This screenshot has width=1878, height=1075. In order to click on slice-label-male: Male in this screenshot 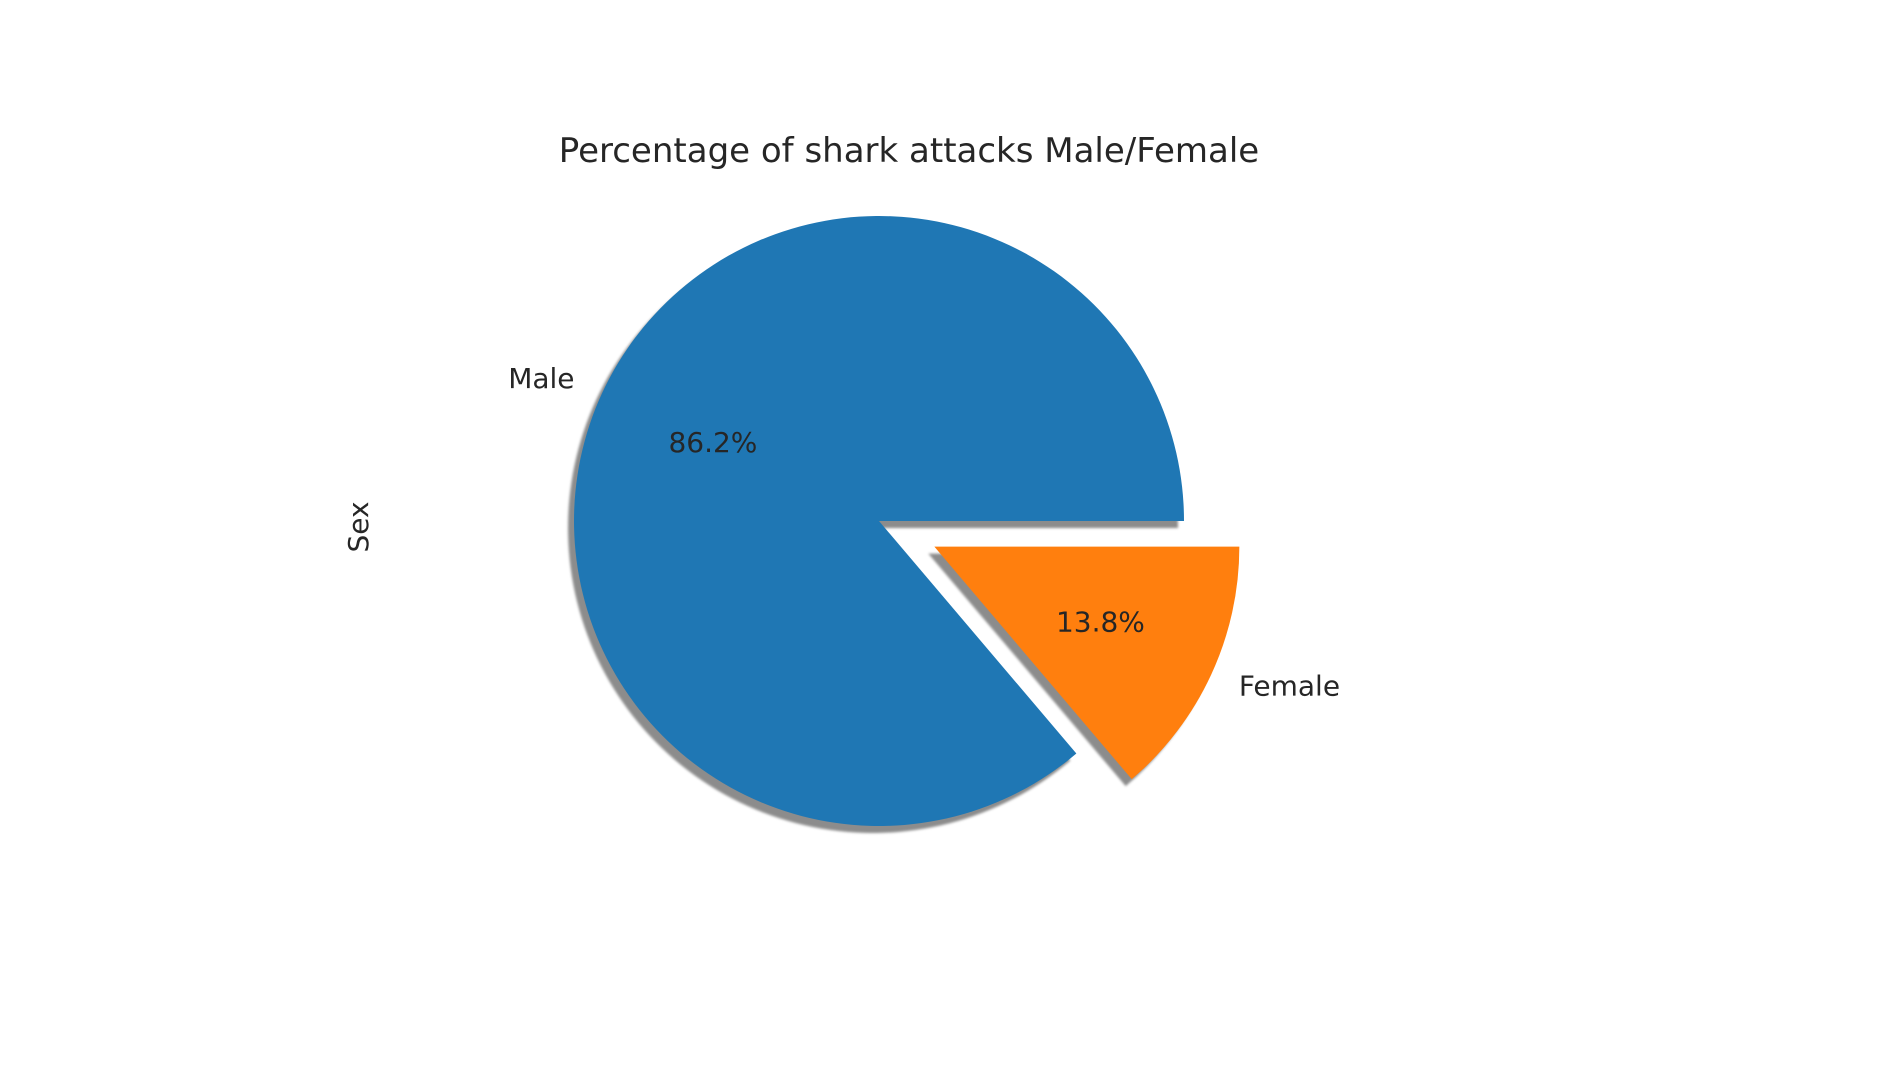, I will do `click(541, 378)`.